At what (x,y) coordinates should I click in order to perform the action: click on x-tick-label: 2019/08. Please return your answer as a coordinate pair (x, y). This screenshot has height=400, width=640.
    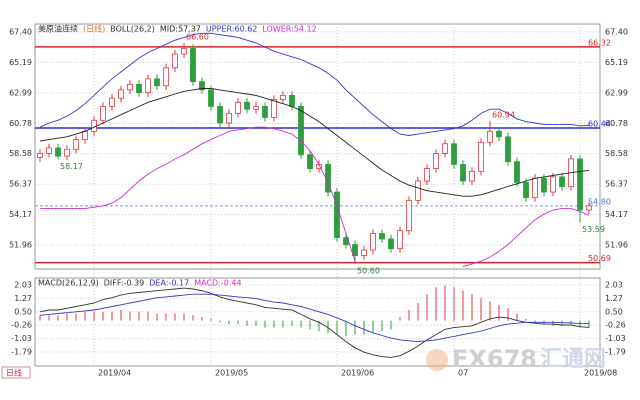
    Looking at the image, I should click on (600, 373).